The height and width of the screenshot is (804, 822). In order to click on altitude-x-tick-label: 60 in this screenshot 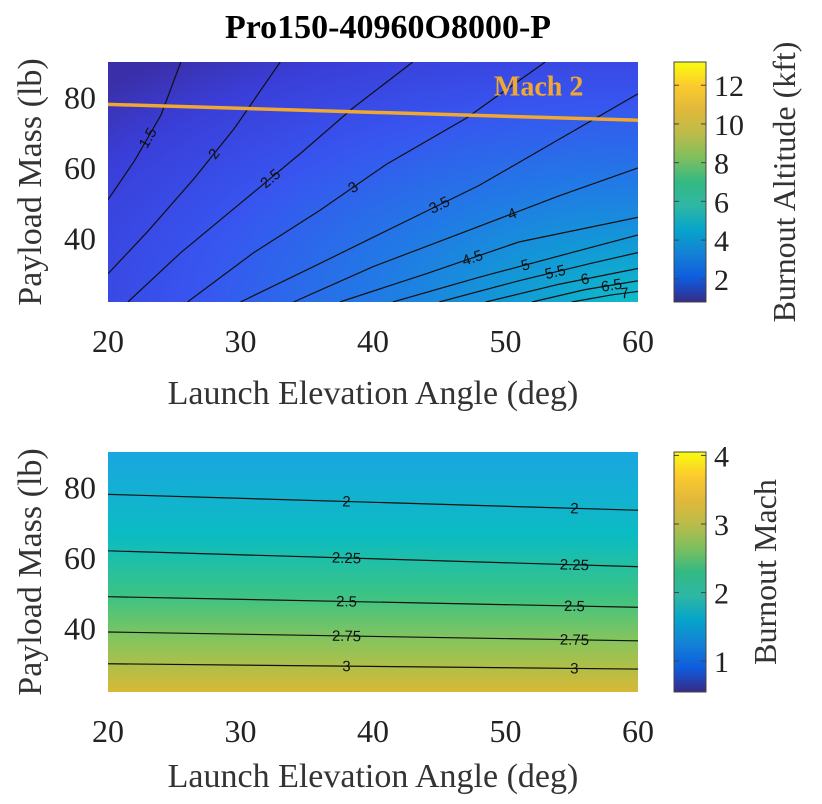, I will do `click(638, 341)`.